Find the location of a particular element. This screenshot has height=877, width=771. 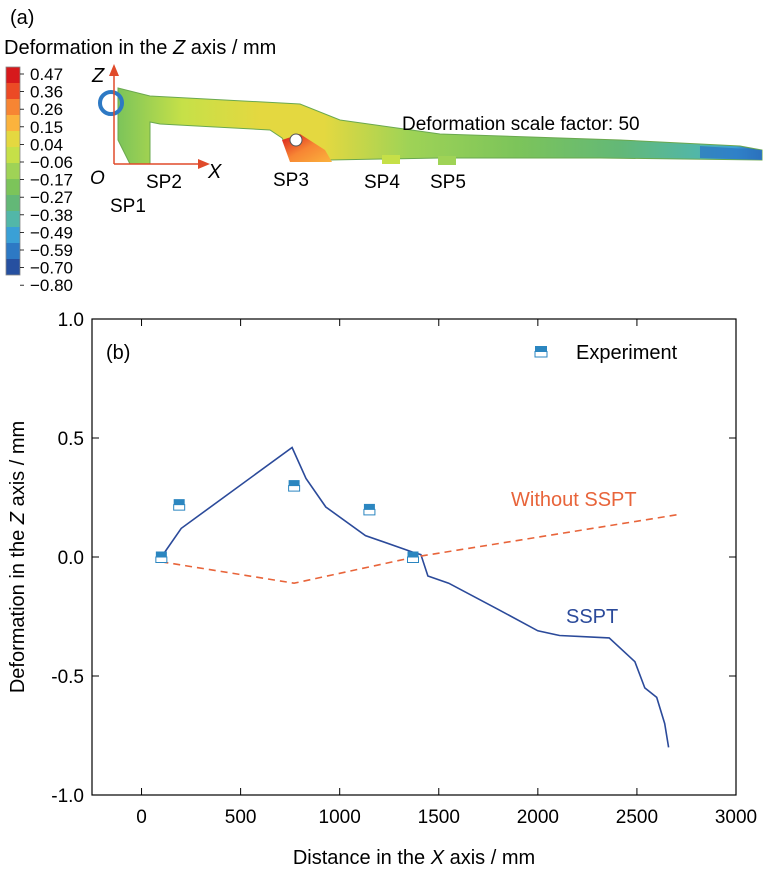

x-tick-label: 3000 is located at coordinates (736, 817).